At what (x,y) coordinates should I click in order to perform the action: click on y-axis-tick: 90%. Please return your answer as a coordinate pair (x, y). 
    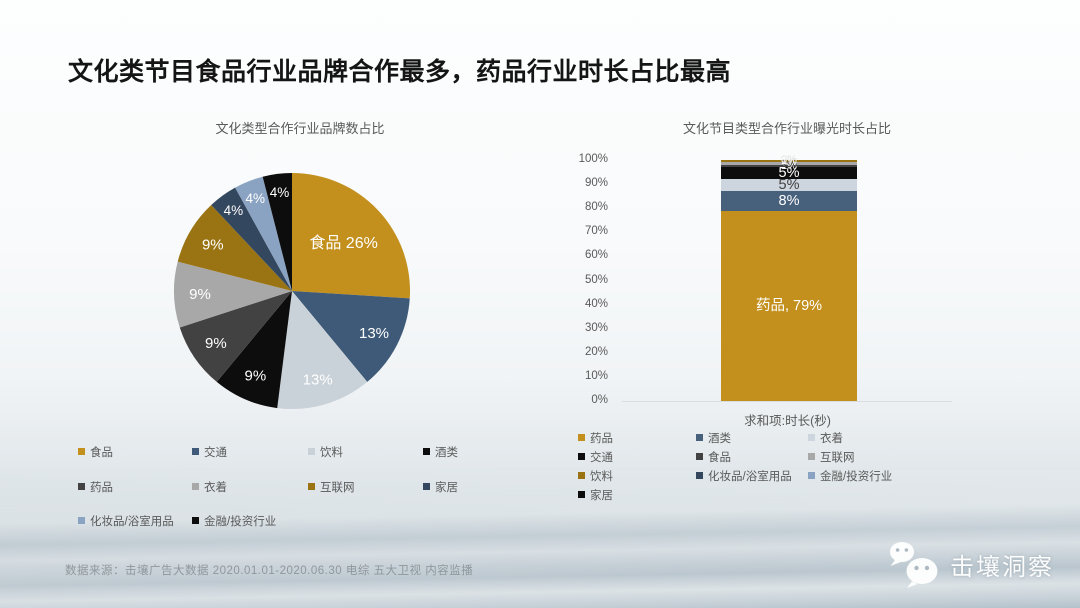
    Looking at the image, I should click on (596, 183).